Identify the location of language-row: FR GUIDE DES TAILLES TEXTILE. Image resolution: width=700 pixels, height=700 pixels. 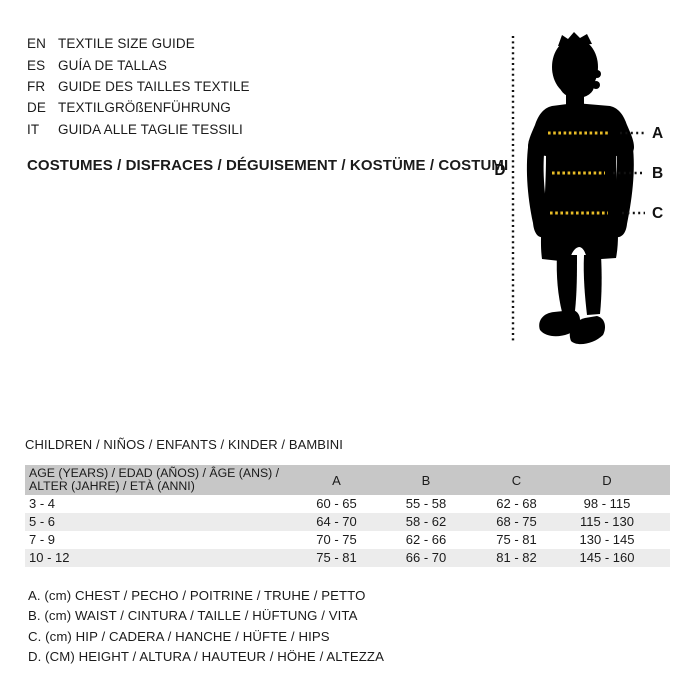
(138, 86).